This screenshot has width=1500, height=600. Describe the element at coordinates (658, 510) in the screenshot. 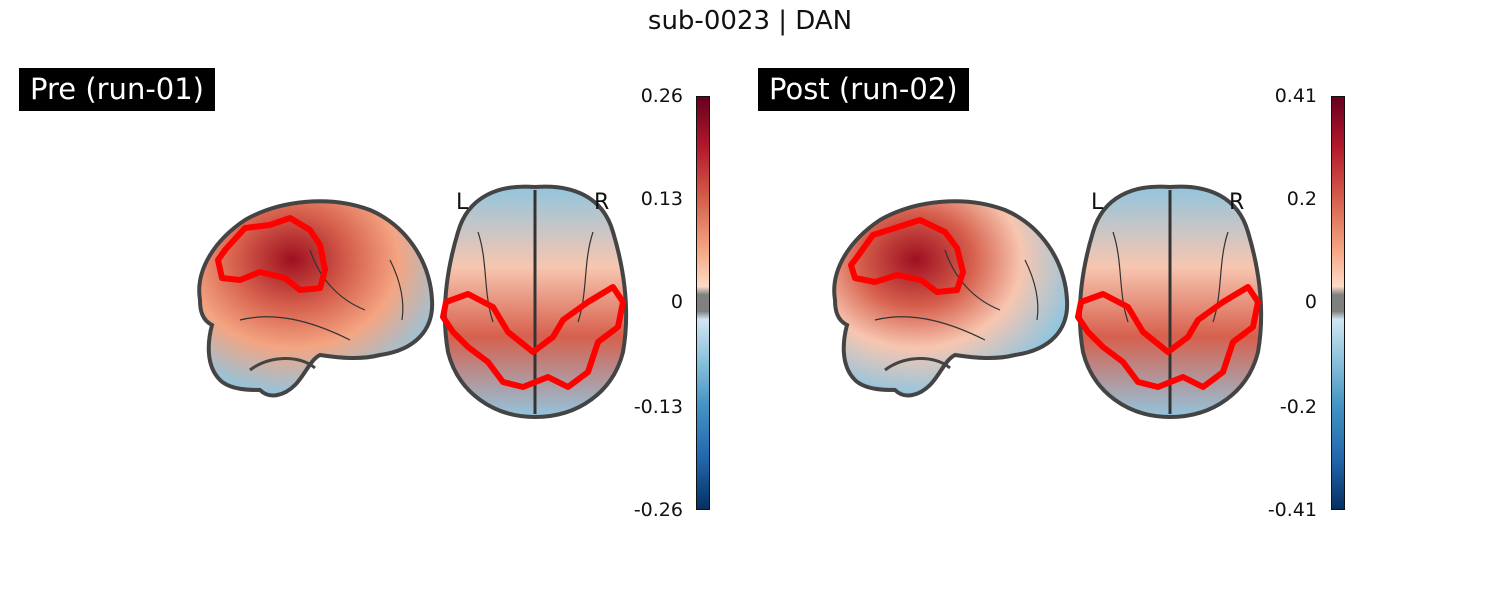

I see `colorbar-tick-min: -0.26` at that location.